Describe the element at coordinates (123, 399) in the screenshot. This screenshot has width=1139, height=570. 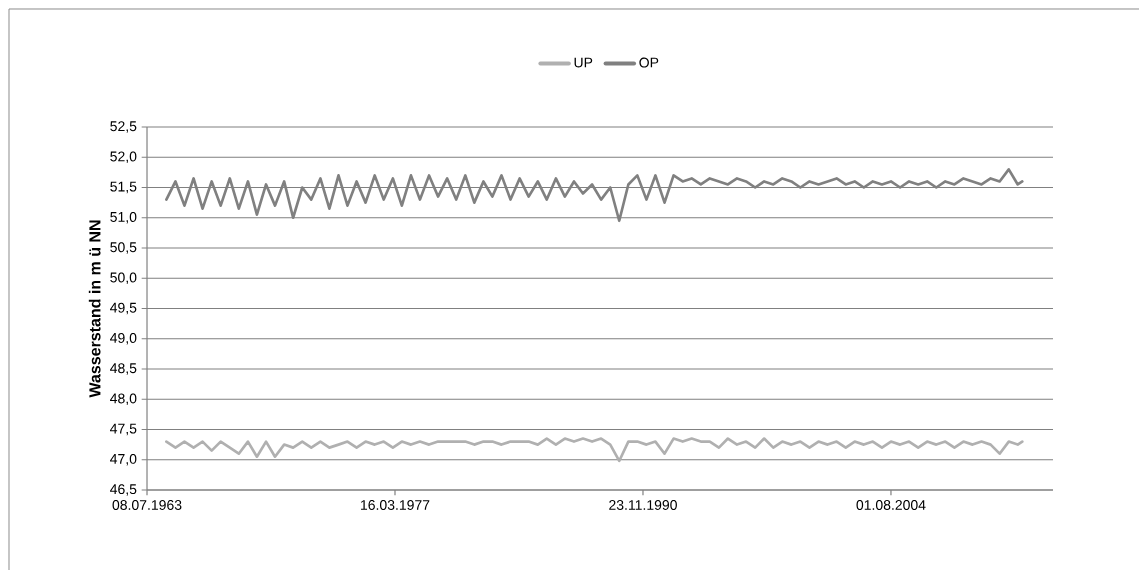
I see `y-tick-label: 48,0` at that location.